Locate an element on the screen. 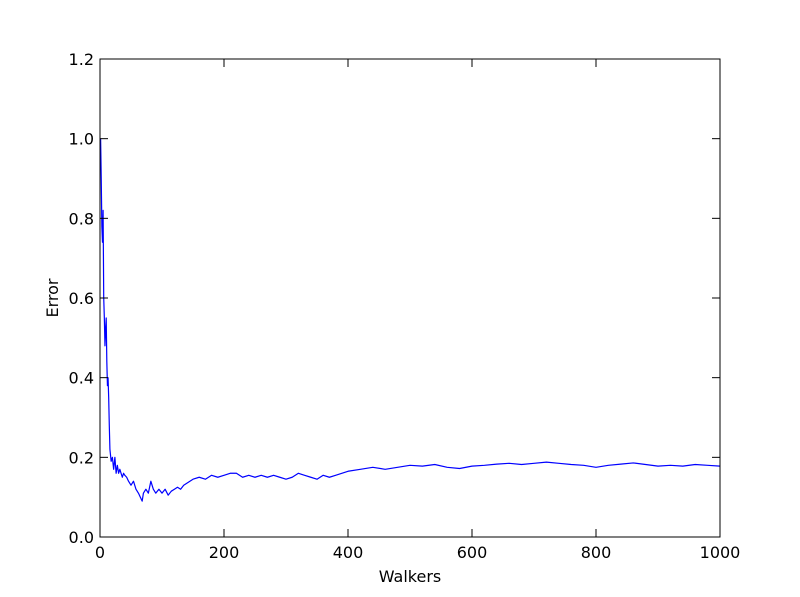 This screenshot has height=597, width=800. y-tick-label: 0.2 is located at coordinates (81, 457).